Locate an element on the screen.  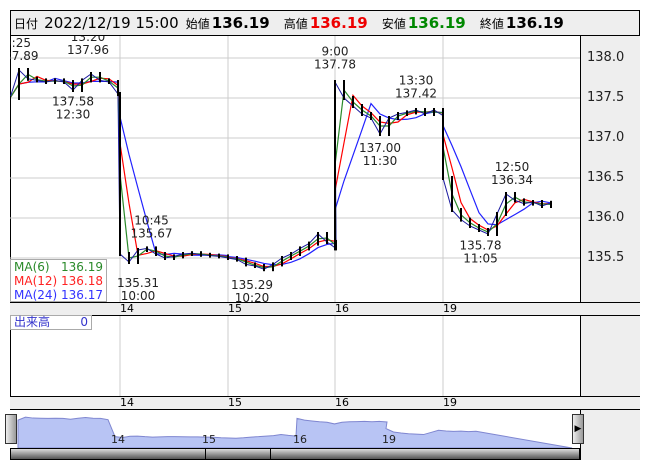
ma6-value: 136.19 is located at coordinates (82, 267).